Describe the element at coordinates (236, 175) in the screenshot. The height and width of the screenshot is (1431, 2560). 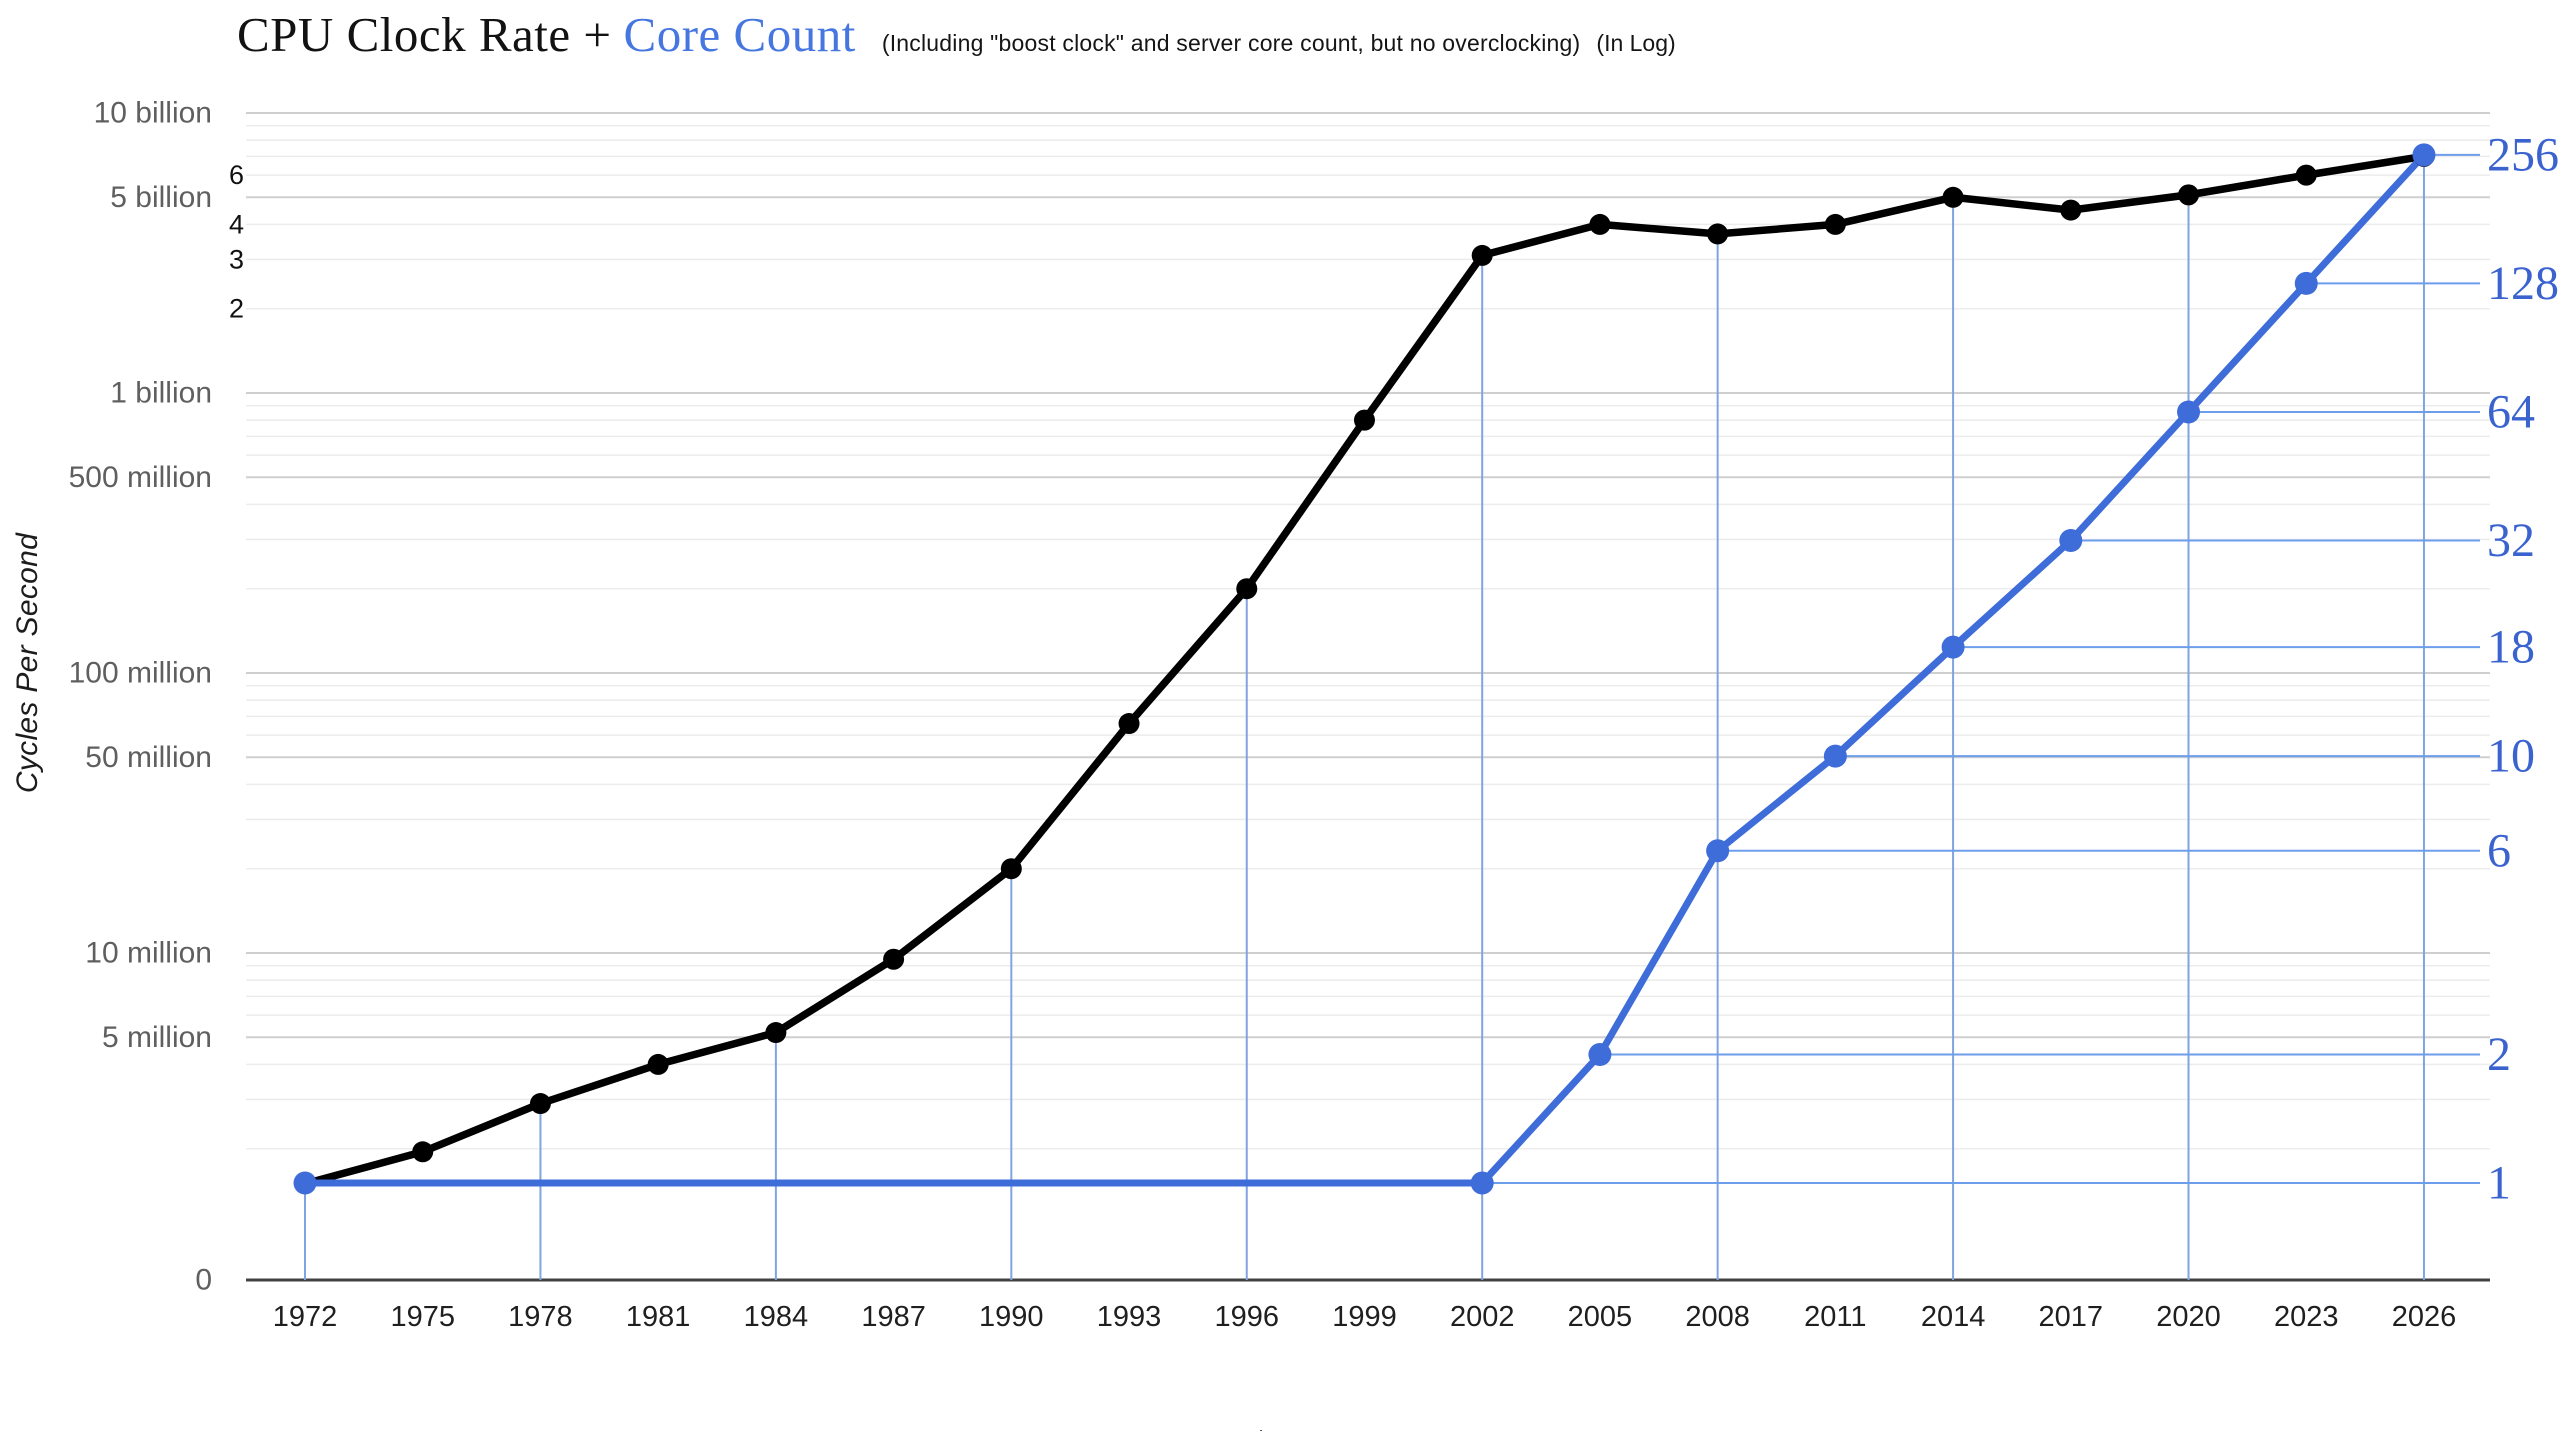
I see `y-mini-tick-label: 6` at that location.